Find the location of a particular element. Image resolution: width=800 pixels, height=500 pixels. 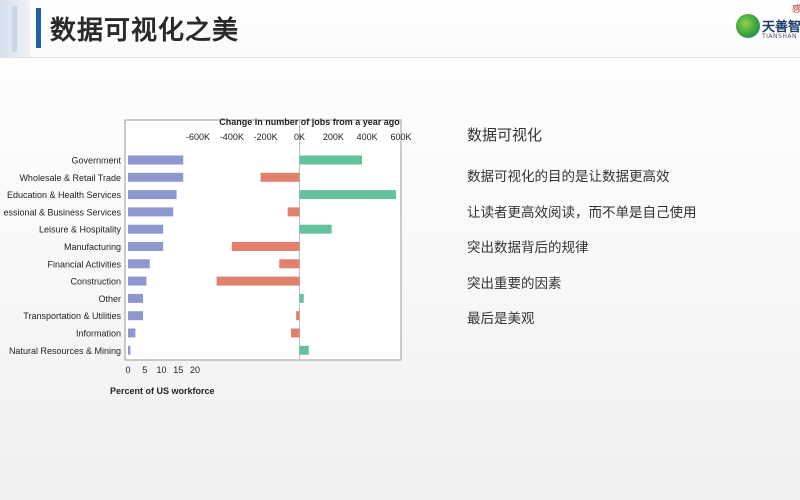

content-bullet-item: 让读者更高效阅读，而不单是自己使用 is located at coordinates (582, 212).